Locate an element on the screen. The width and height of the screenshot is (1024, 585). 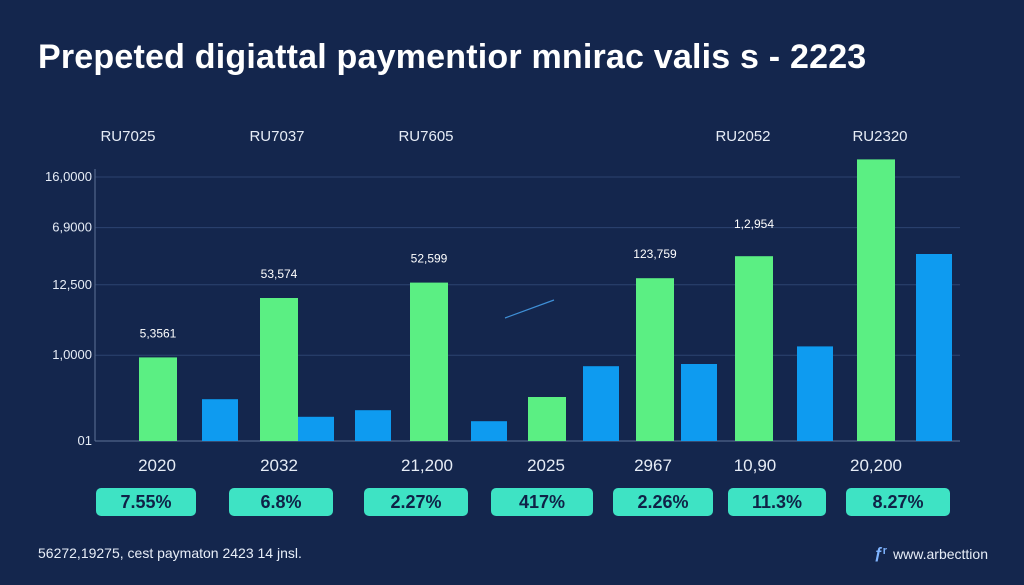
top-label-1: RU7025 is located at coordinates (127, 136).